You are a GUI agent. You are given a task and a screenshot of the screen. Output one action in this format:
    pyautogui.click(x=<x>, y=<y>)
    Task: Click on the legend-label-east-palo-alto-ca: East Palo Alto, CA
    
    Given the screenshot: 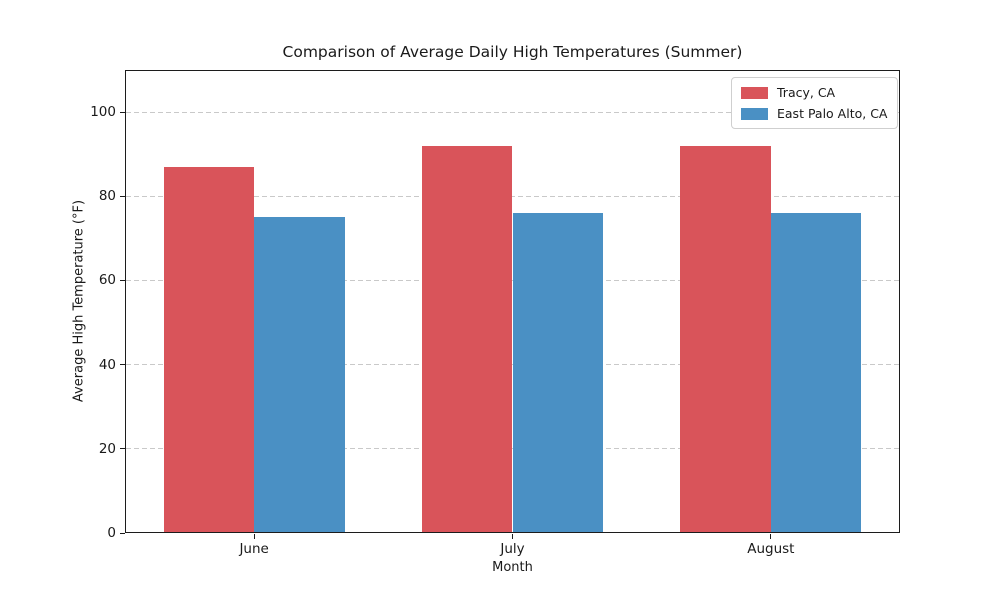 What is the action you would take?
    pyautogui.click(x=832, y=113)
    